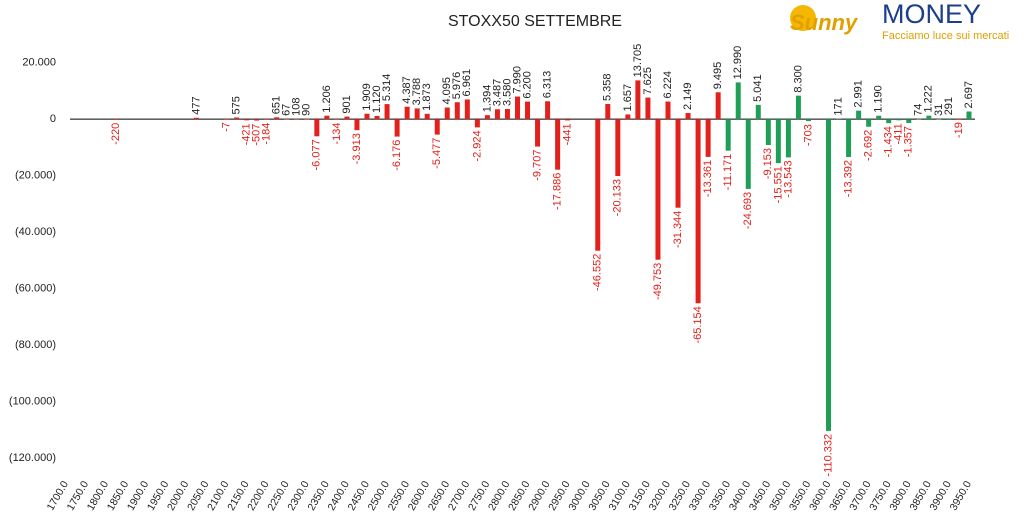 The height and width of the screenshot is (512, 1024). I want to click on data-label: -49.753, so click(658, 281).